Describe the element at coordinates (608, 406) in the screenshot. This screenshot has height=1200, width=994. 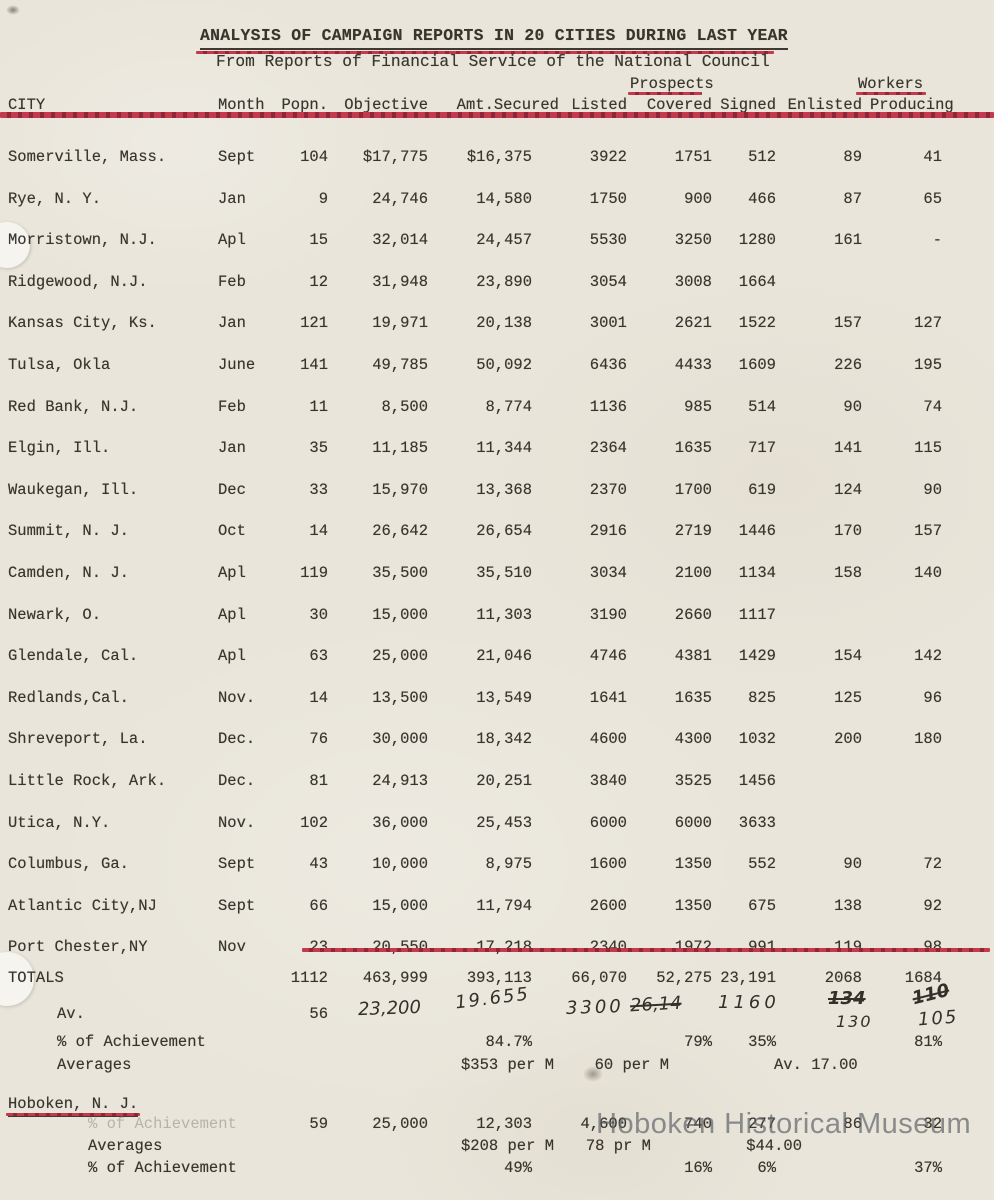
I see `cell-listed: 1136` at that location.